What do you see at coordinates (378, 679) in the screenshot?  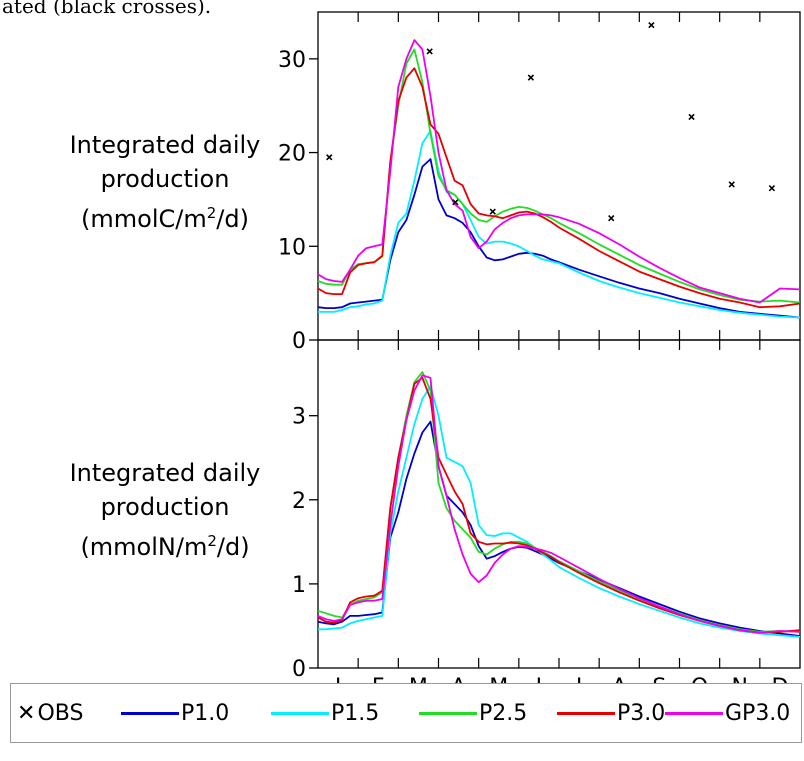 I see `x-tick-label: F` at bounding box center [378, 679].